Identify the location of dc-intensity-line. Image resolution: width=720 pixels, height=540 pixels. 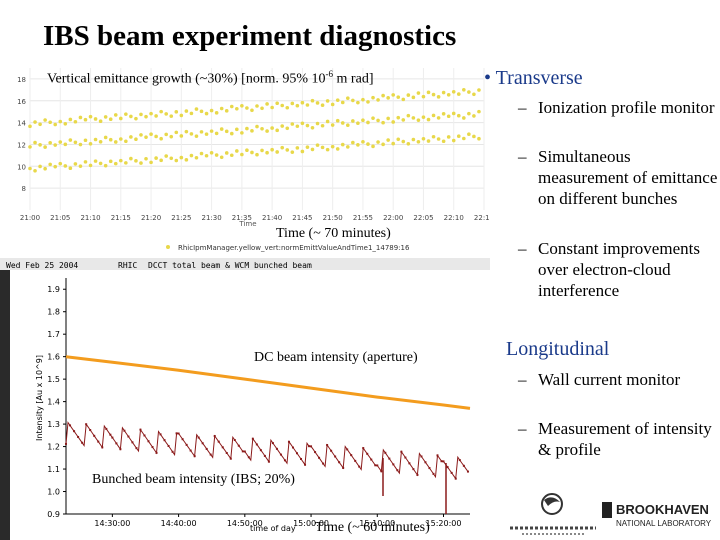
(268, 382).